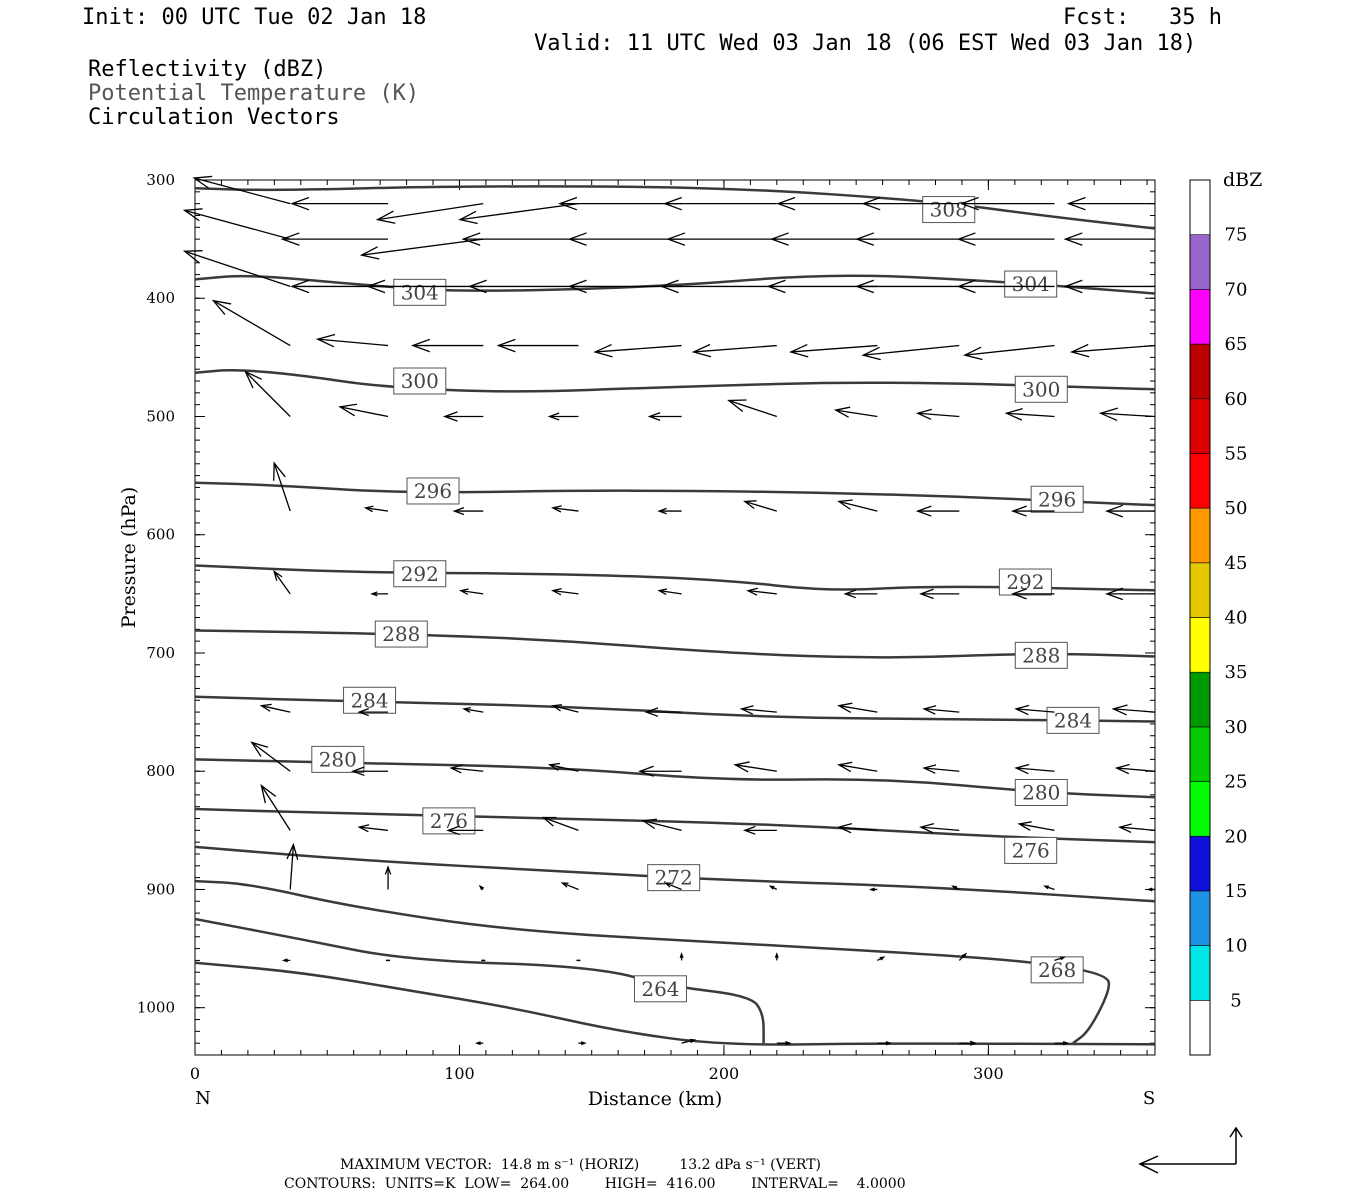 This screenshot has width=1350, height=1200. What do you see at coordinates (459, 1073) in the screenshot?
I see `x-tick-label: 100` at bounding box center [459, 1073].